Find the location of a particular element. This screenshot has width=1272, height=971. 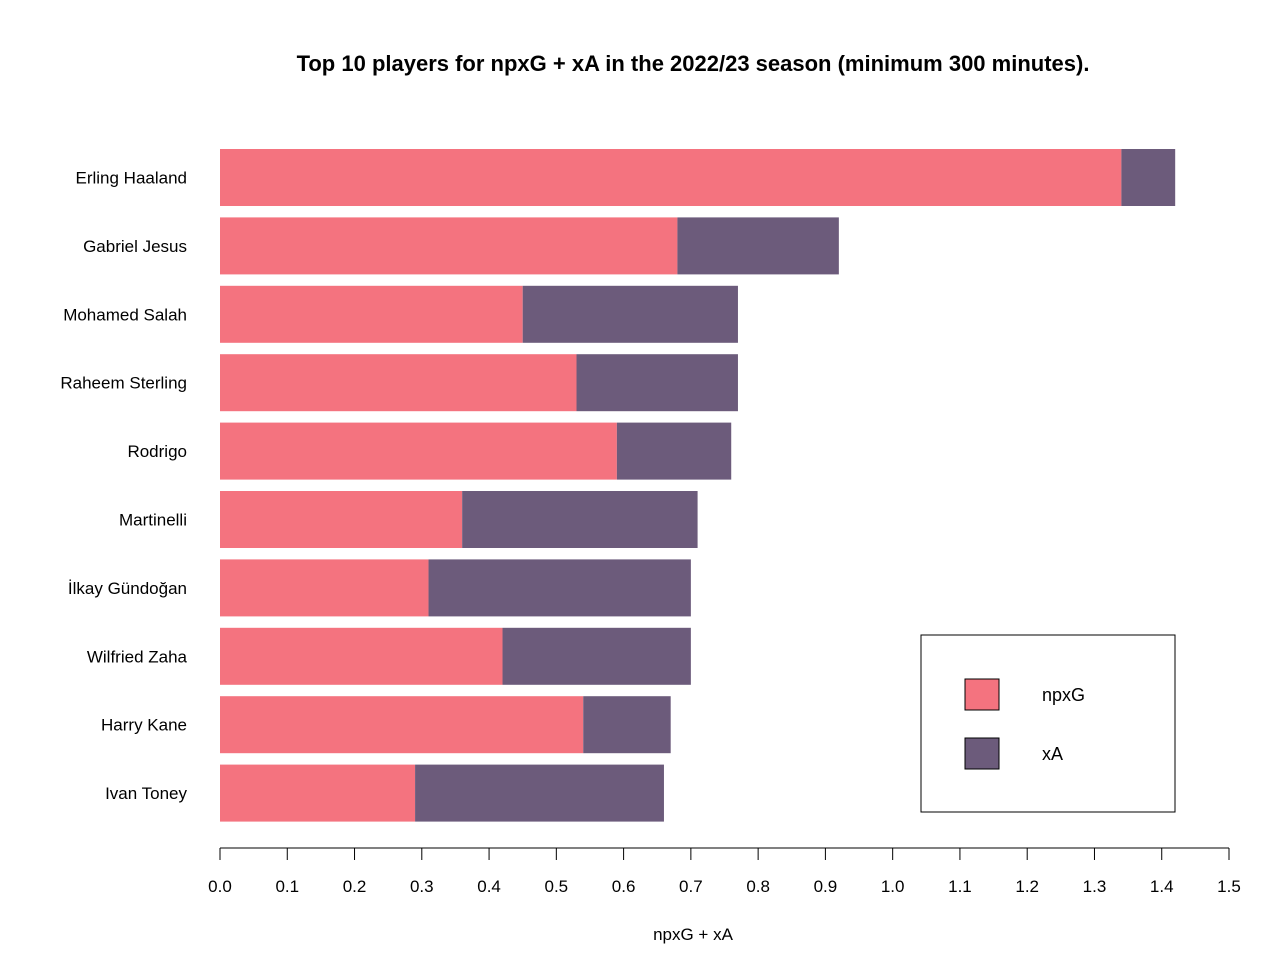

player-label: Raheem Sterling is located at coordinates (123, 383).